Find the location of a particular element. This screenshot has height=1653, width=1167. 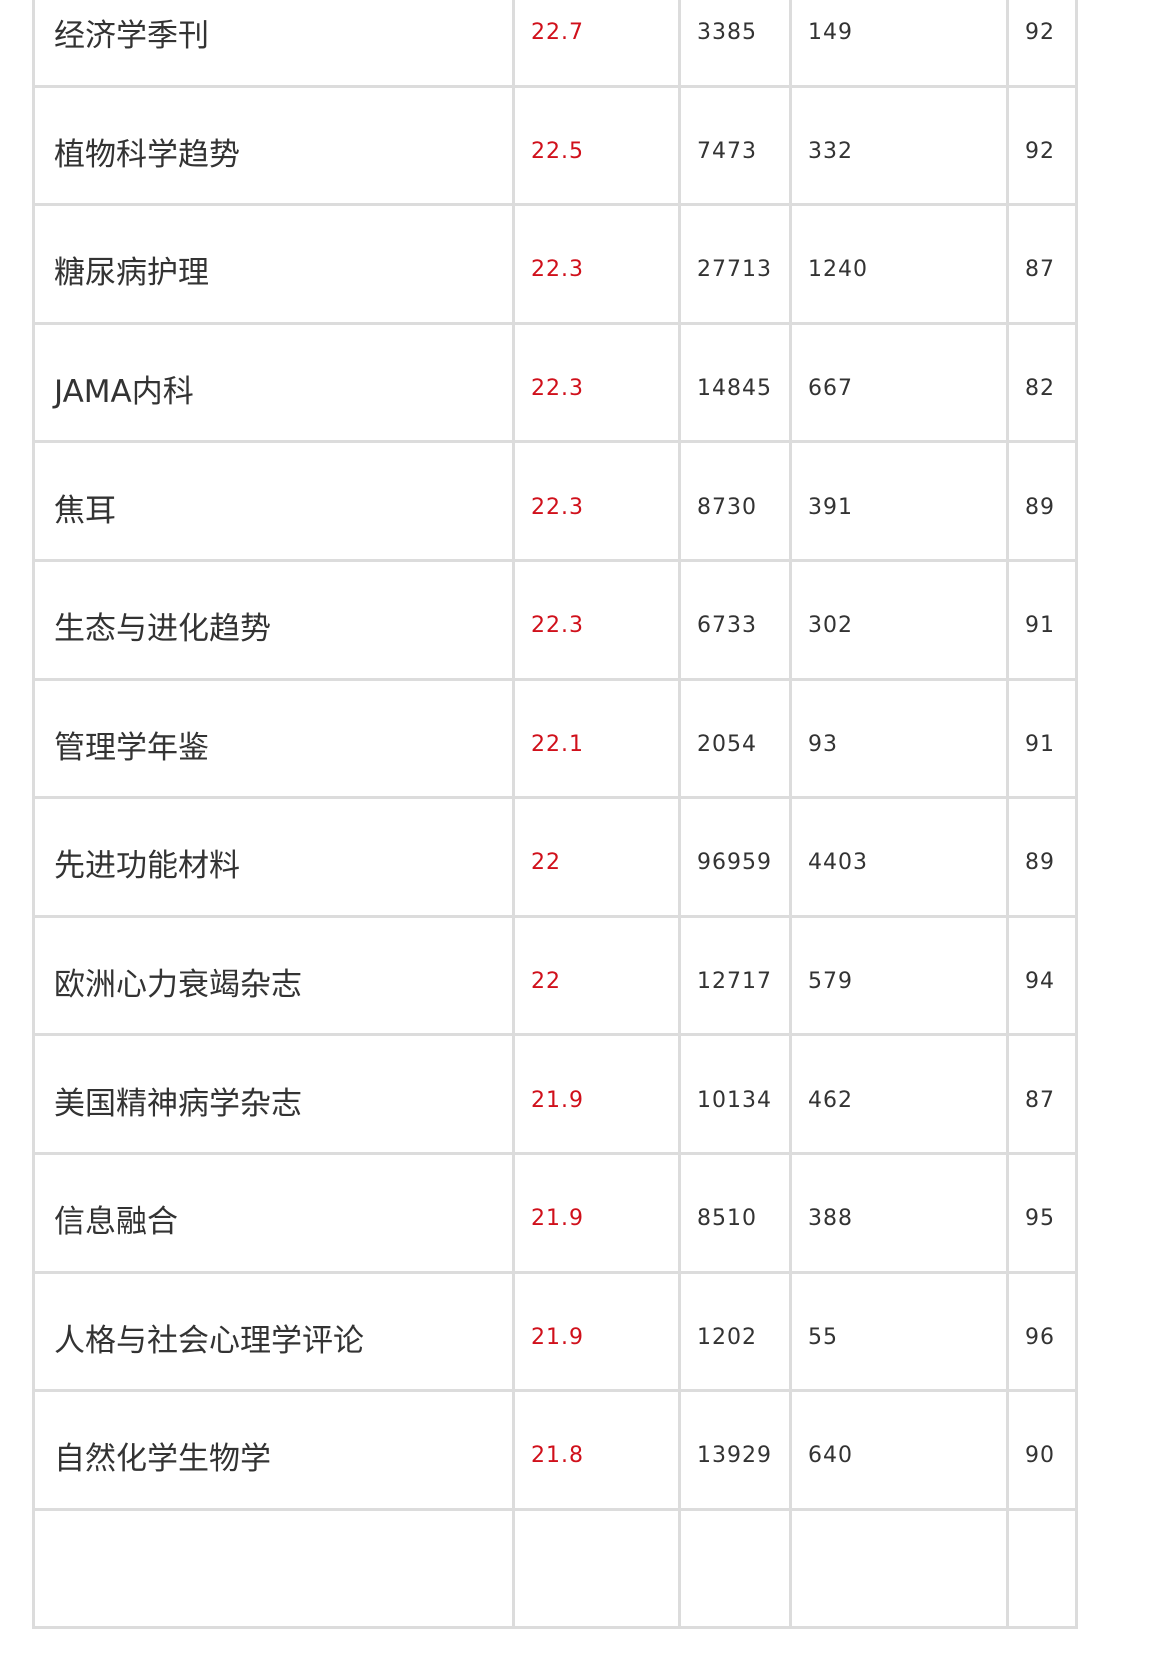

score-cell: 96 is located at coordinates (1042, 1331).